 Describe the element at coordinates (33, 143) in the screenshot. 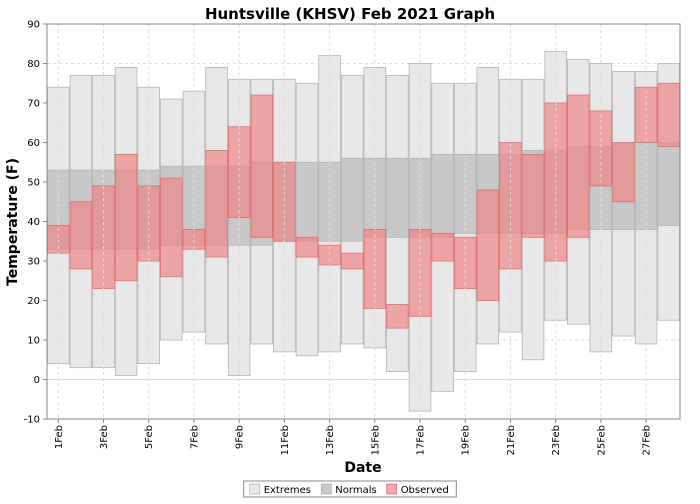

I see `y-tick-label: 60` at that location.